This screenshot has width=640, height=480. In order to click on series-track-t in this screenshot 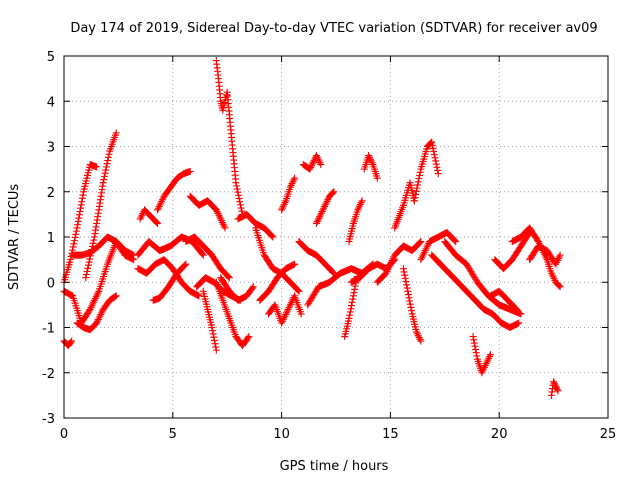, I will do `click(277, 259)`.